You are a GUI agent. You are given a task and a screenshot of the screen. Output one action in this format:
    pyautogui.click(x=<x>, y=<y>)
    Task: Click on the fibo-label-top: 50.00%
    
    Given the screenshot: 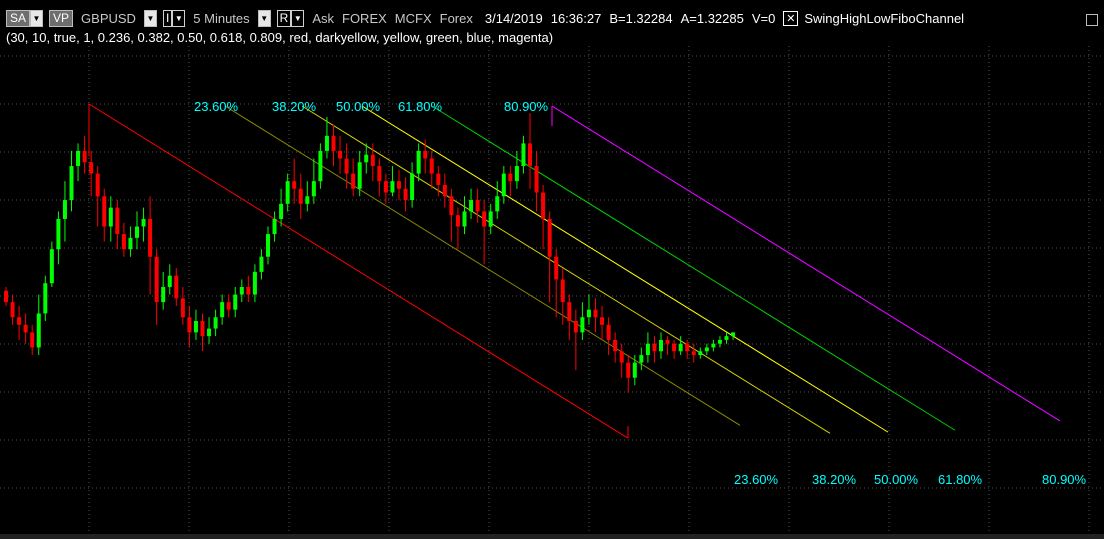 What is the action you would take?
    pyautogui.click(x=358, y=106)
    